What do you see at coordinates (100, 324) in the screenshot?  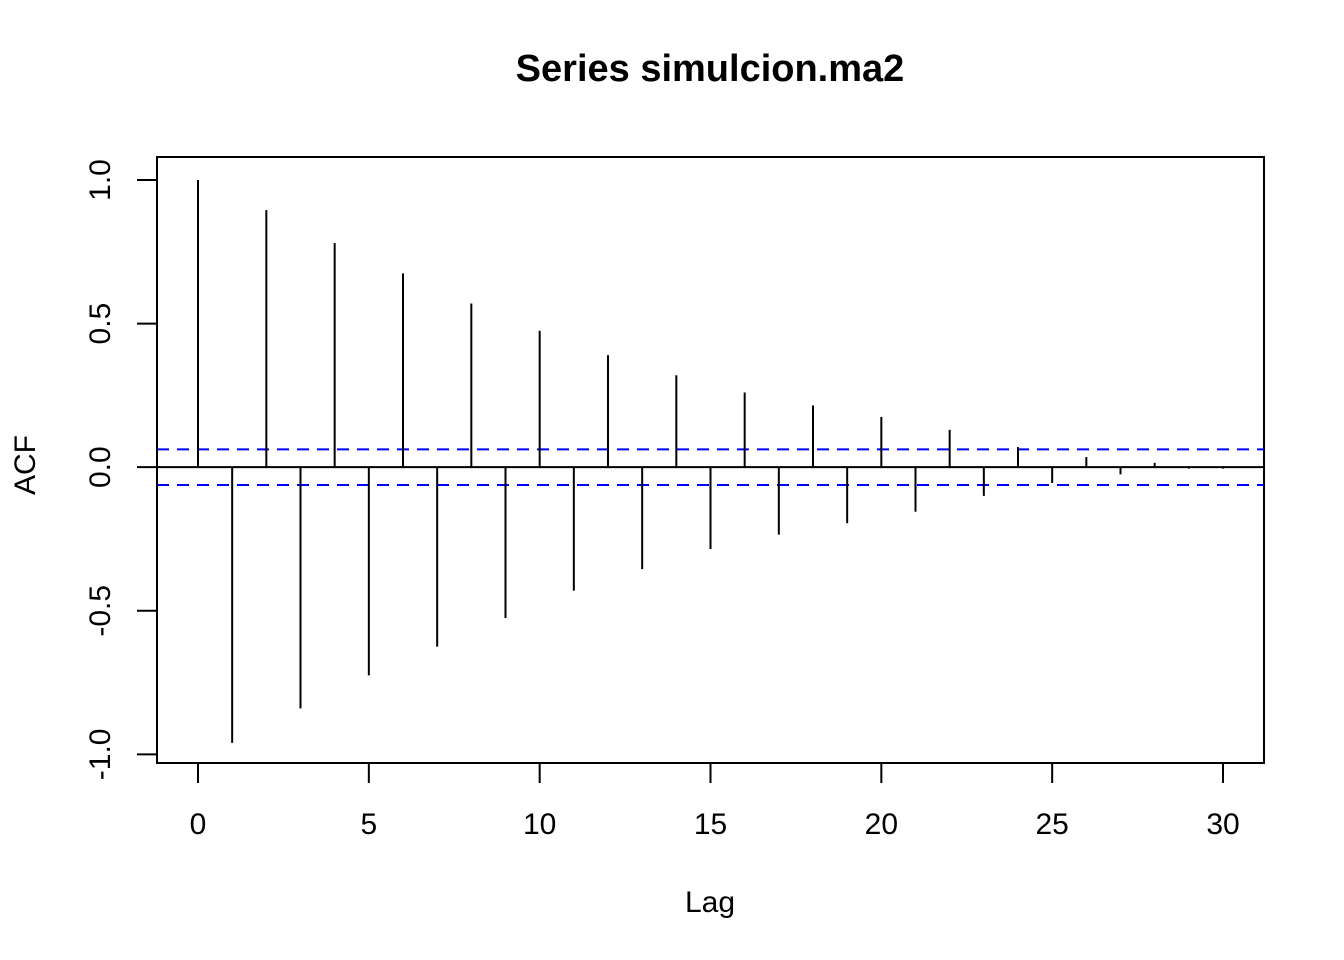 I see `y-tick-label-3: 0.5` at bounding box center [100, 324].